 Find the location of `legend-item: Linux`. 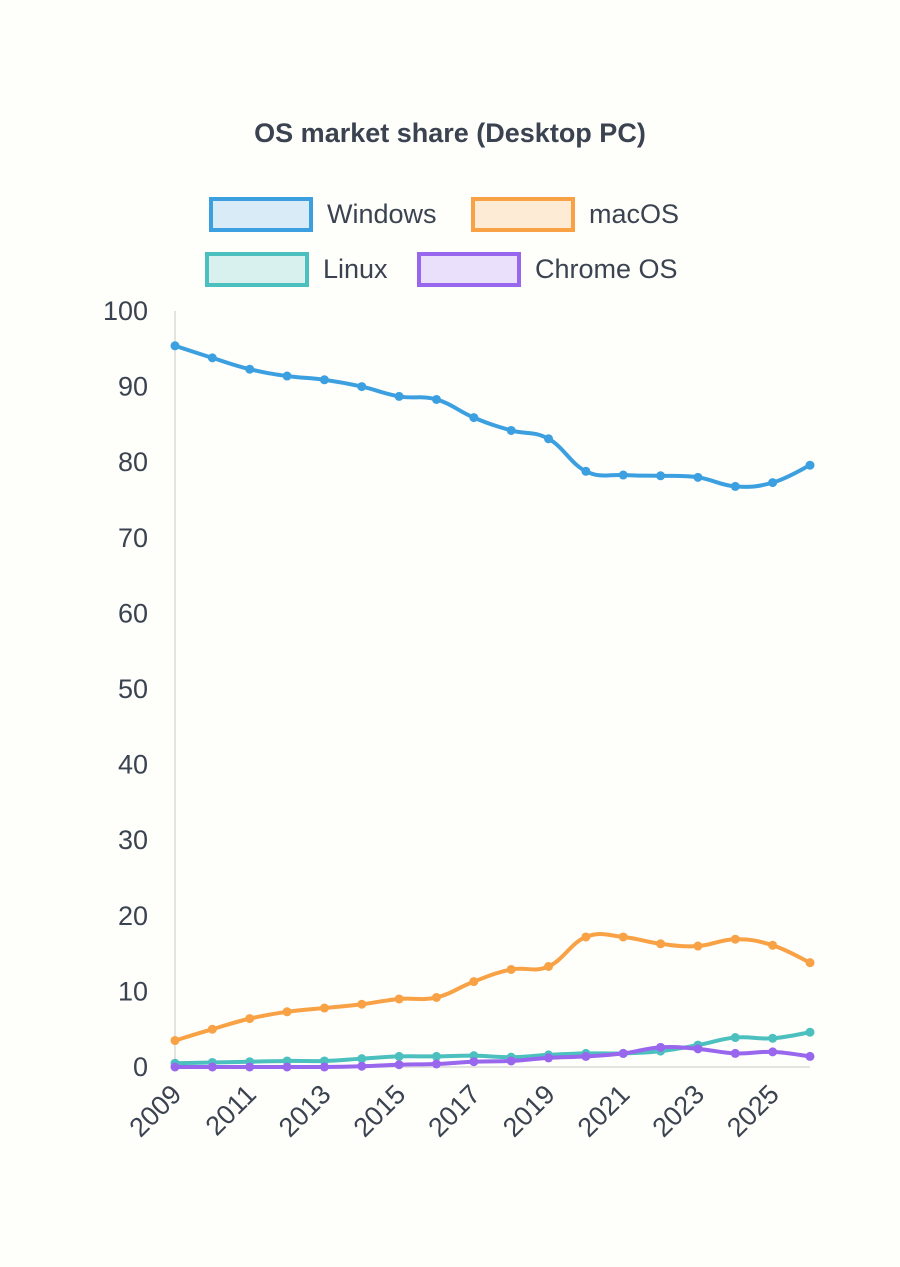

legend-item: Linux is located at coordinates (296, 269).